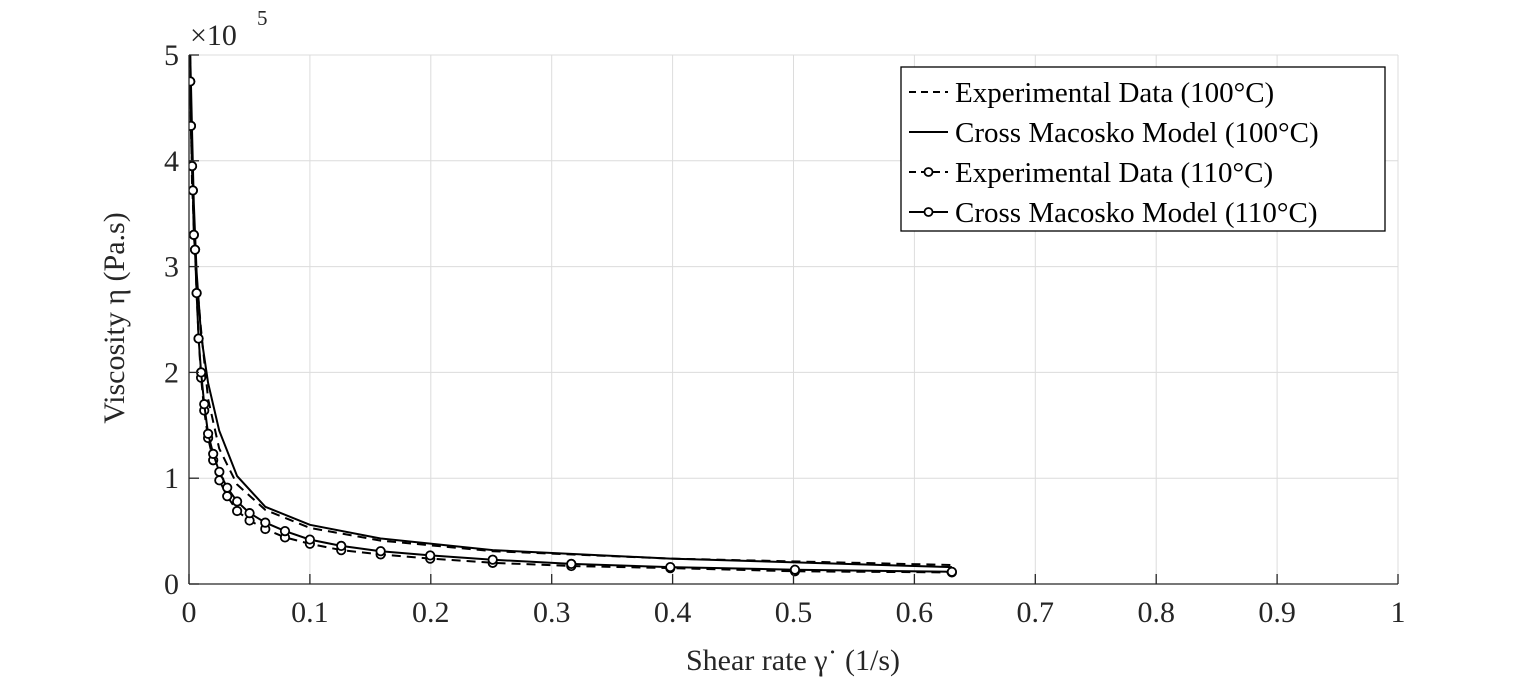  Describe the element at coordinates (114, 317) in the screenshot. I see `y-axis-label: Viscosity η (Pa.s)` at that location.